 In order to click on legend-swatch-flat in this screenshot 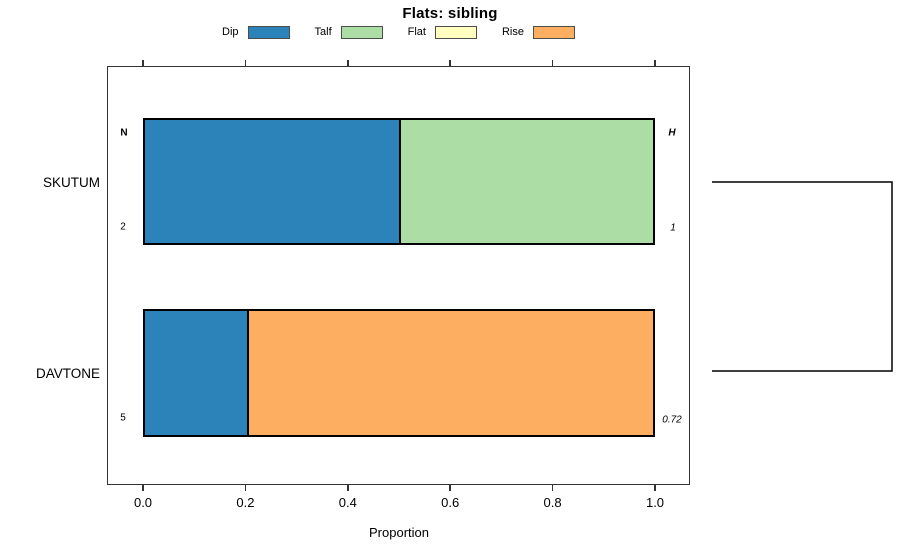, I will do `click(455, 32)`.